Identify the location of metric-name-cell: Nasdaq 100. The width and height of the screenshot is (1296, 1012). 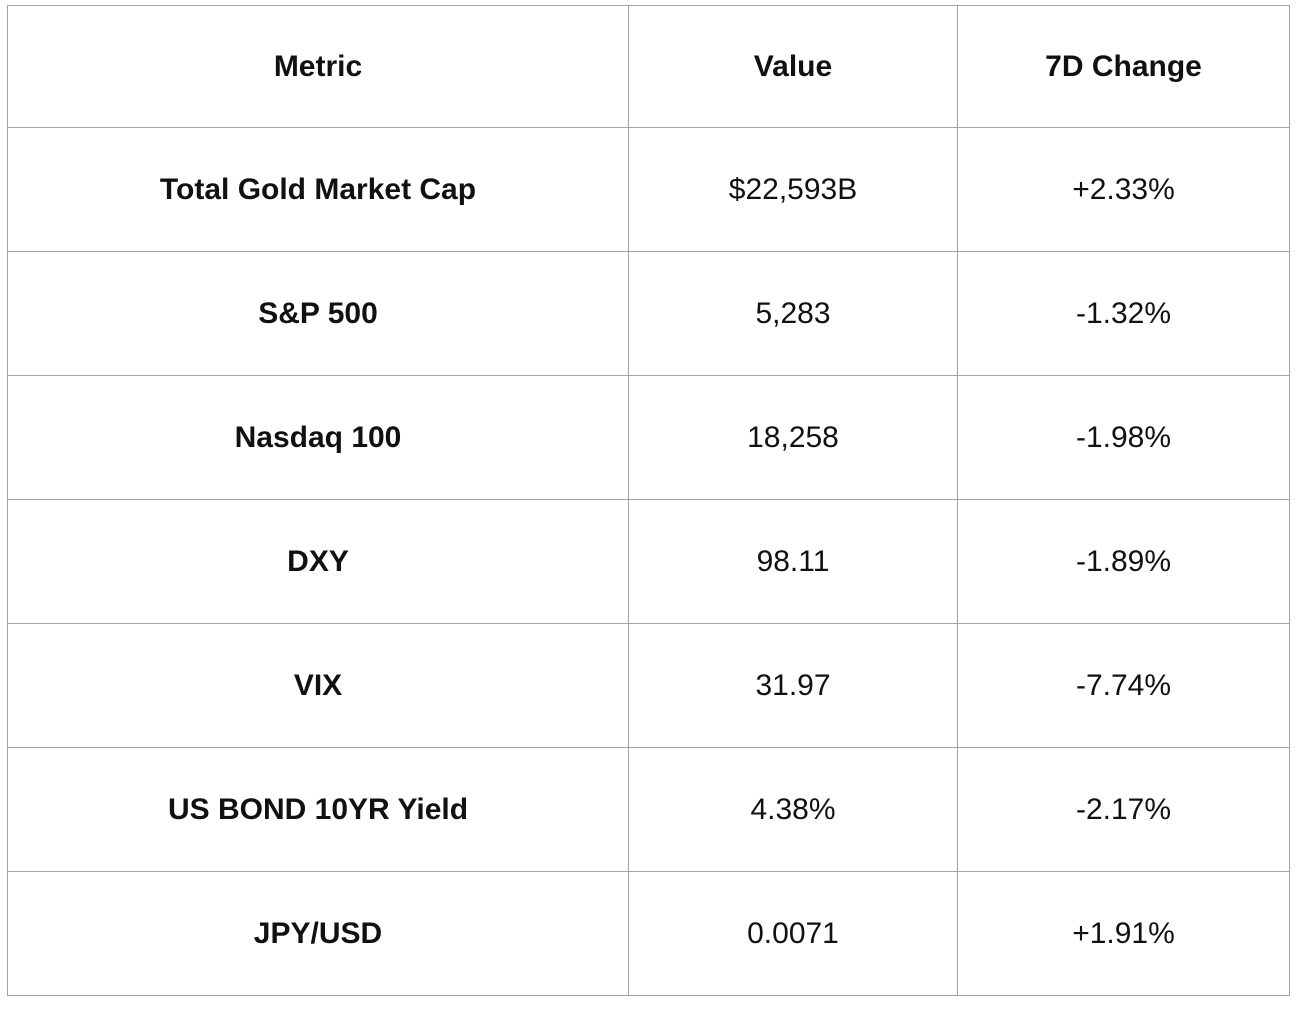
(318, 437).